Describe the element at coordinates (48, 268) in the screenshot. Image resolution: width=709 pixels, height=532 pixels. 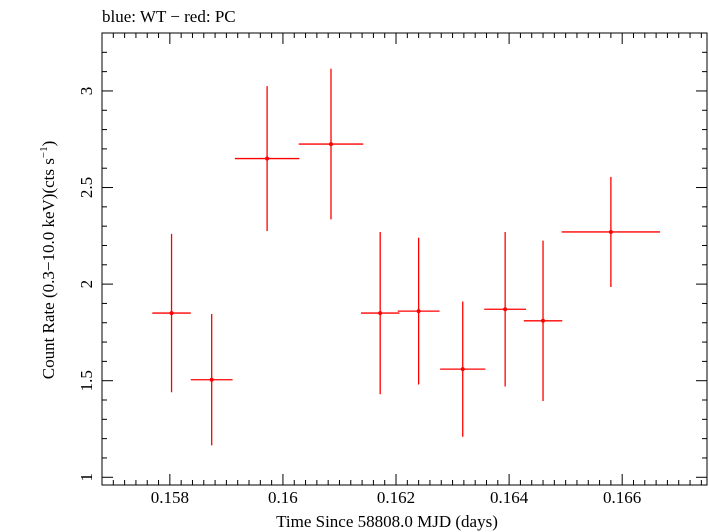
I see `y-axis-label-main: Count Rate (0.3−10.0 keV)(cts s` at that location.